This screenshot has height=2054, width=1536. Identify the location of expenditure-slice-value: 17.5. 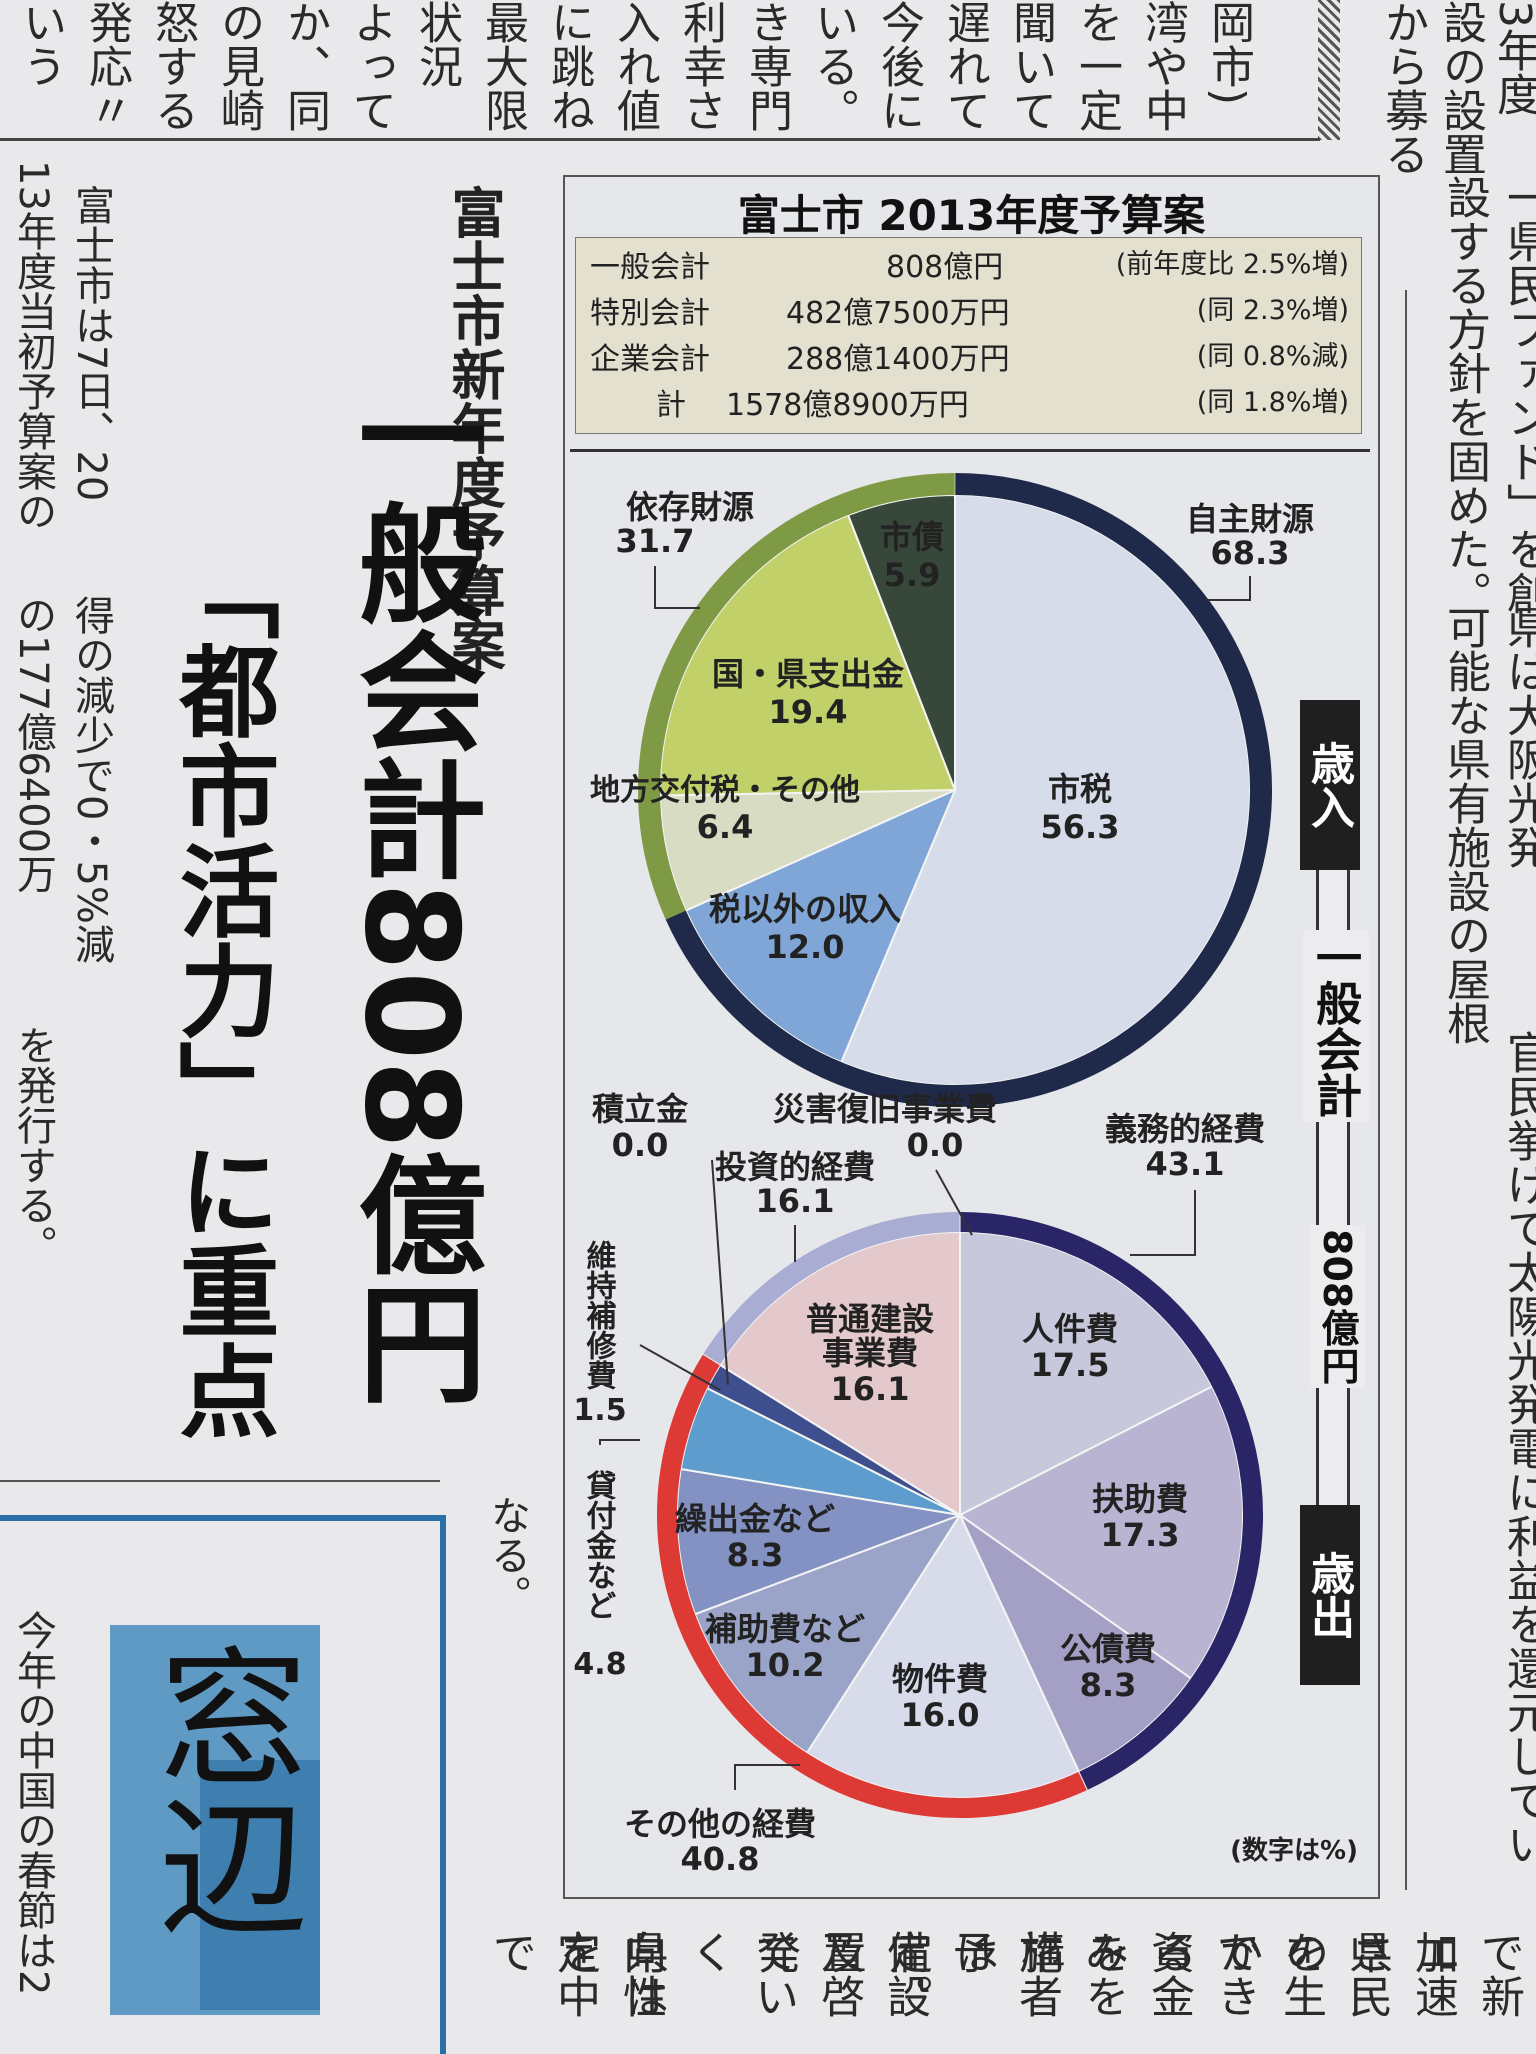
(1070, 1365).